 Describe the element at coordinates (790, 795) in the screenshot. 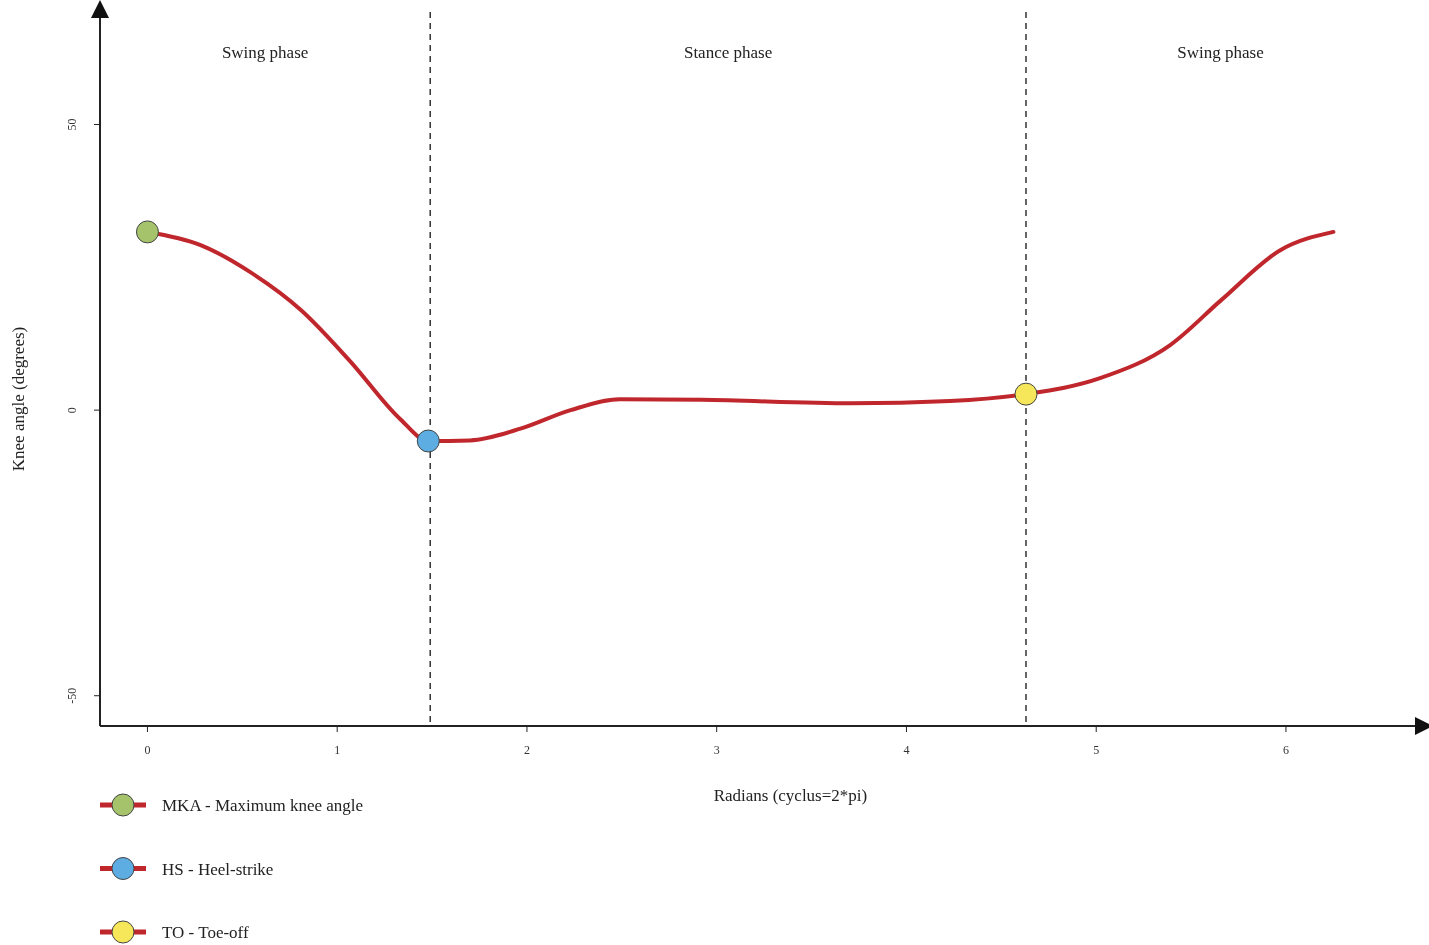

I see `x-axis-title: Radians (cyclus=2*pi)` at that location.